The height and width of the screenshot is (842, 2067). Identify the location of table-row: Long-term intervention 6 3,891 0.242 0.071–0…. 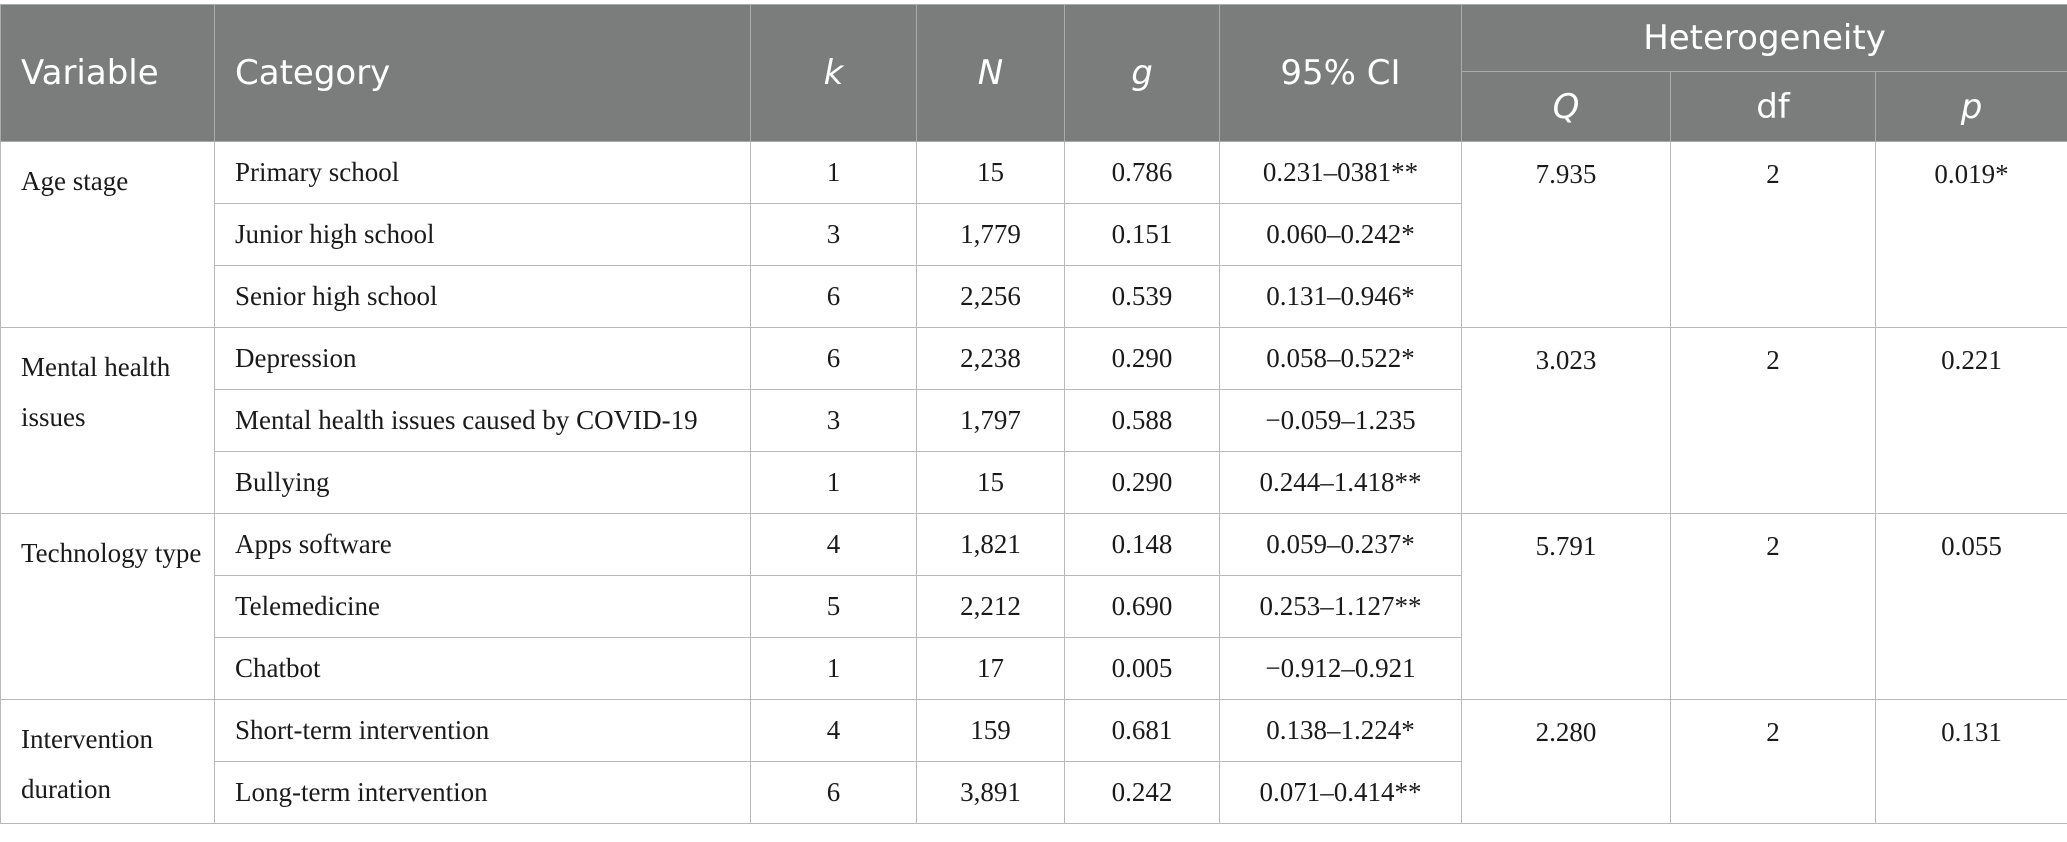
(1034, 792).